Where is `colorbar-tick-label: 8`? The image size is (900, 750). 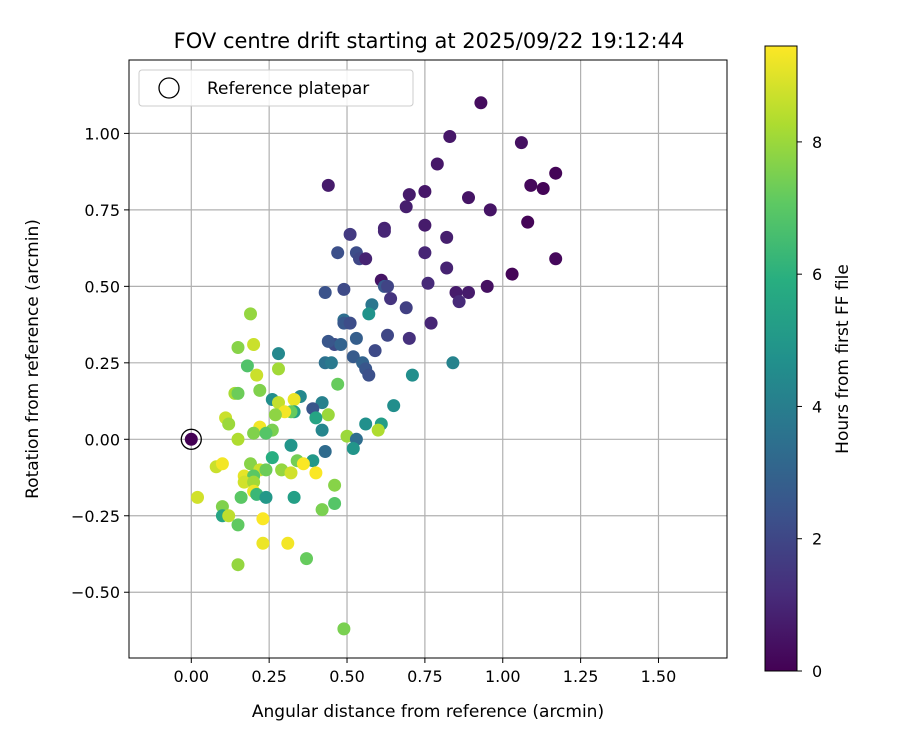 colorbar-tick-label: 8 is located at coordinates (817, 142).